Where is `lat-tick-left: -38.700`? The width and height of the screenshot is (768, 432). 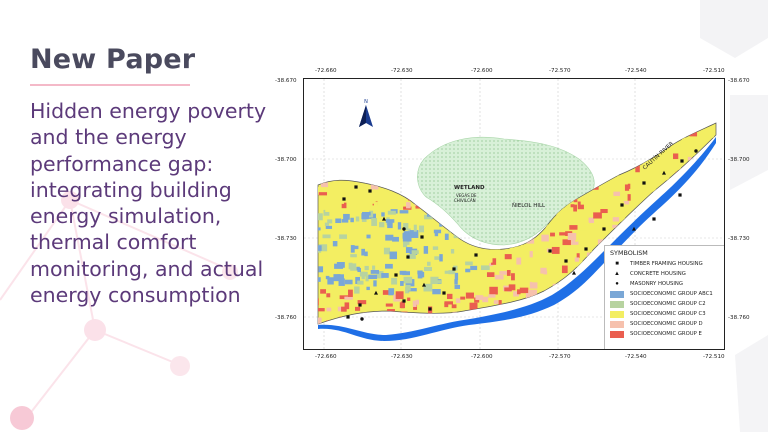 lat-tick-left: -38.700 is located at coordinates (286, 160).